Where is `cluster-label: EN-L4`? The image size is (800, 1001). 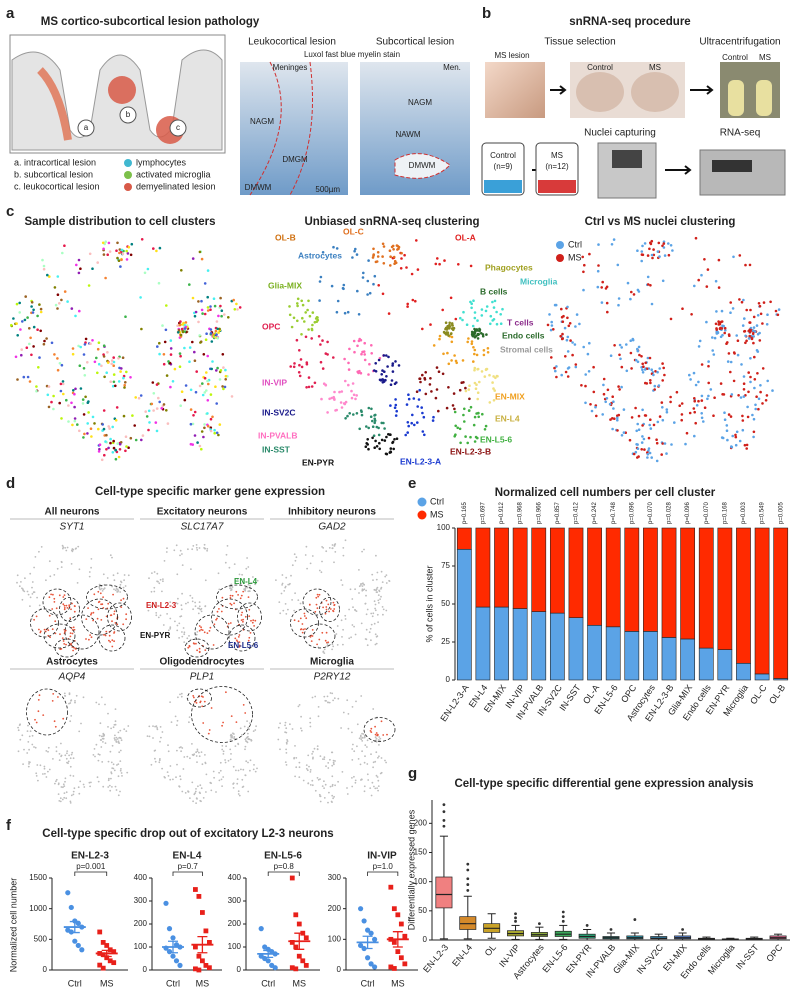
cluster-label: EN-L4 is located at coordinates (507, 418).